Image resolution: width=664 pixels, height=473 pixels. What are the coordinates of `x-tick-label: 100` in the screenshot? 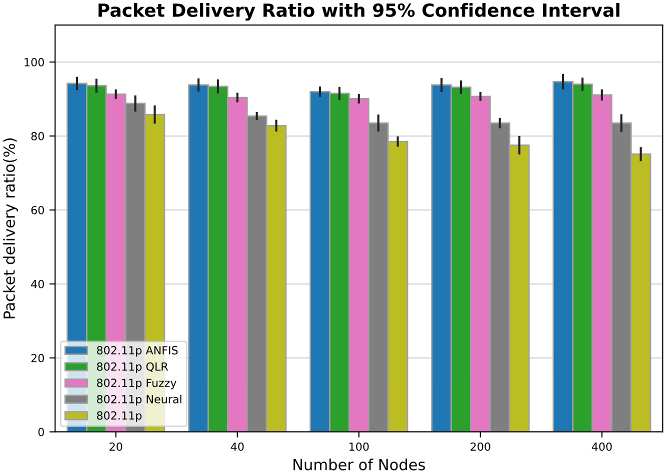 It's located at (359, 446).